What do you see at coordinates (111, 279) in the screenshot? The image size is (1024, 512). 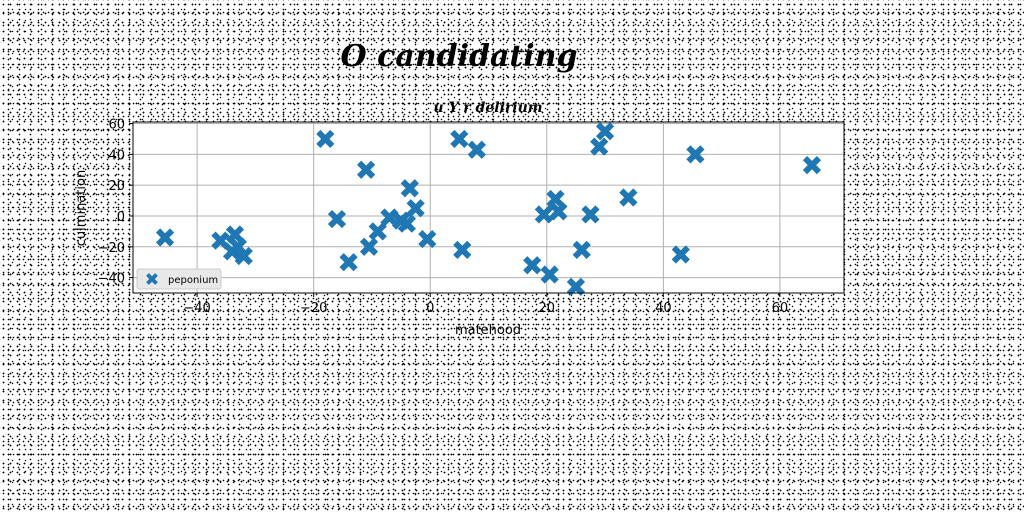 I see `y-tick-label: −40` at bounding box center [111, 279].